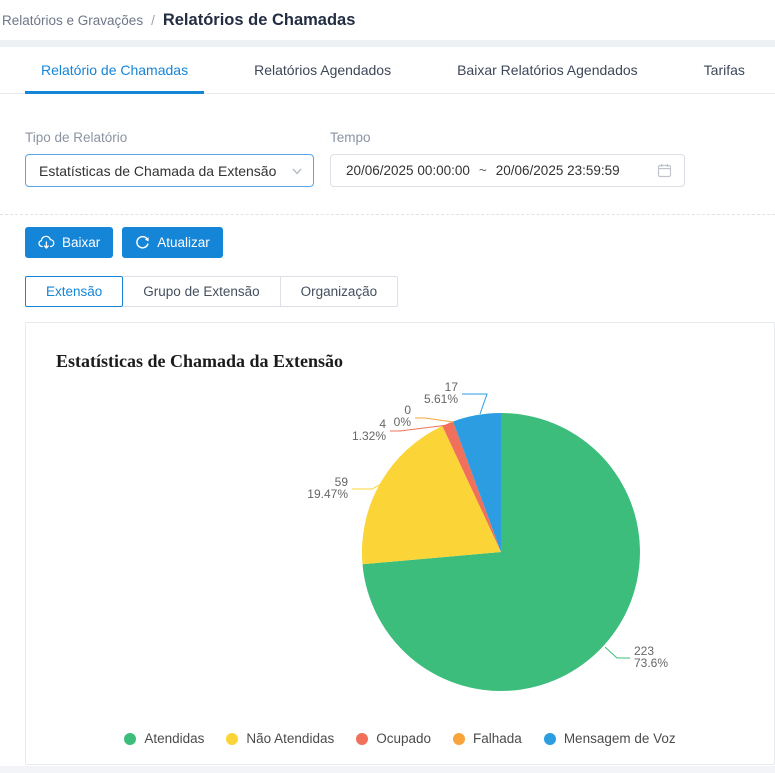 The image size is (775, 773). Describe the element at coordinates (259, 19) in the screenshot. I see `page-title: Relatórios de Chamadas` at that location.